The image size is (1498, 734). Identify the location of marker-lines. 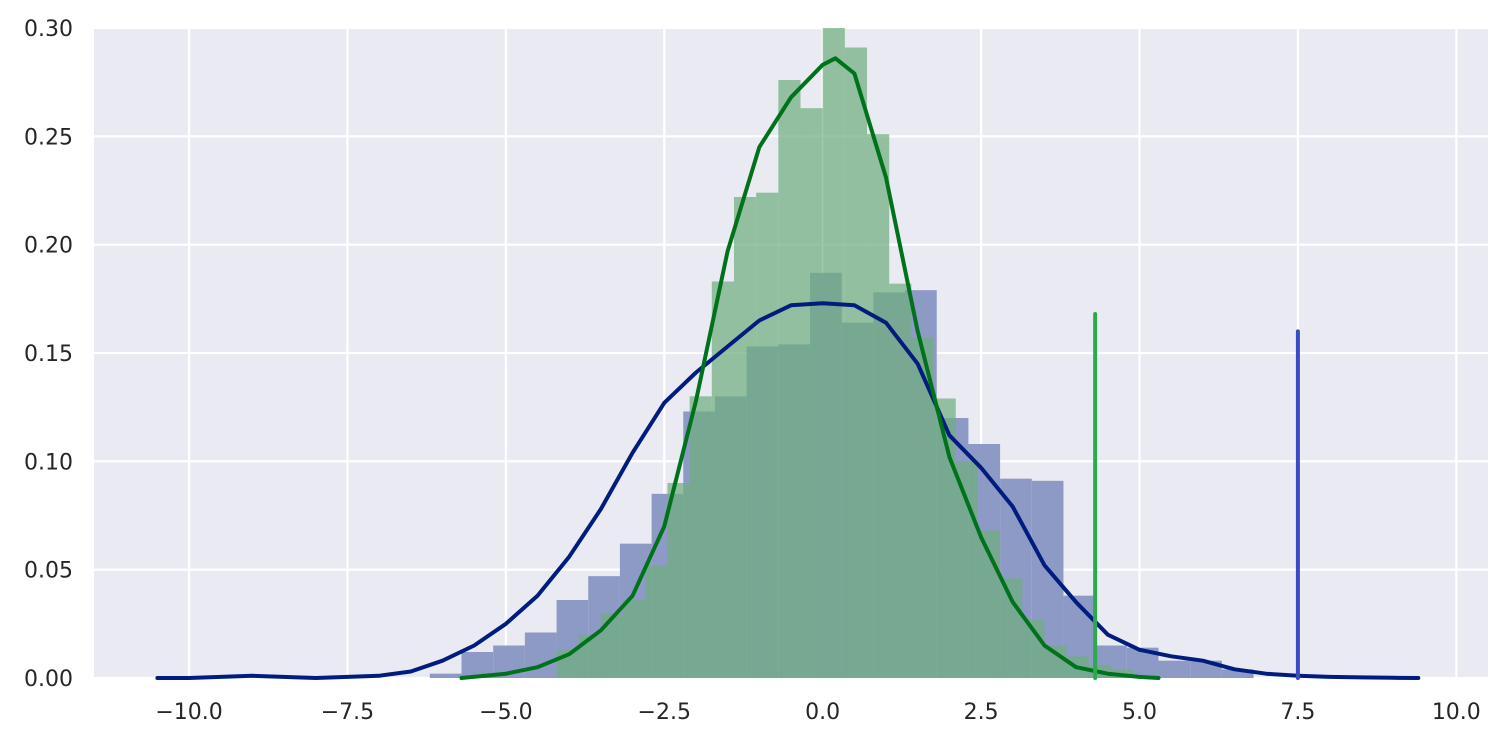
(1196, 496).